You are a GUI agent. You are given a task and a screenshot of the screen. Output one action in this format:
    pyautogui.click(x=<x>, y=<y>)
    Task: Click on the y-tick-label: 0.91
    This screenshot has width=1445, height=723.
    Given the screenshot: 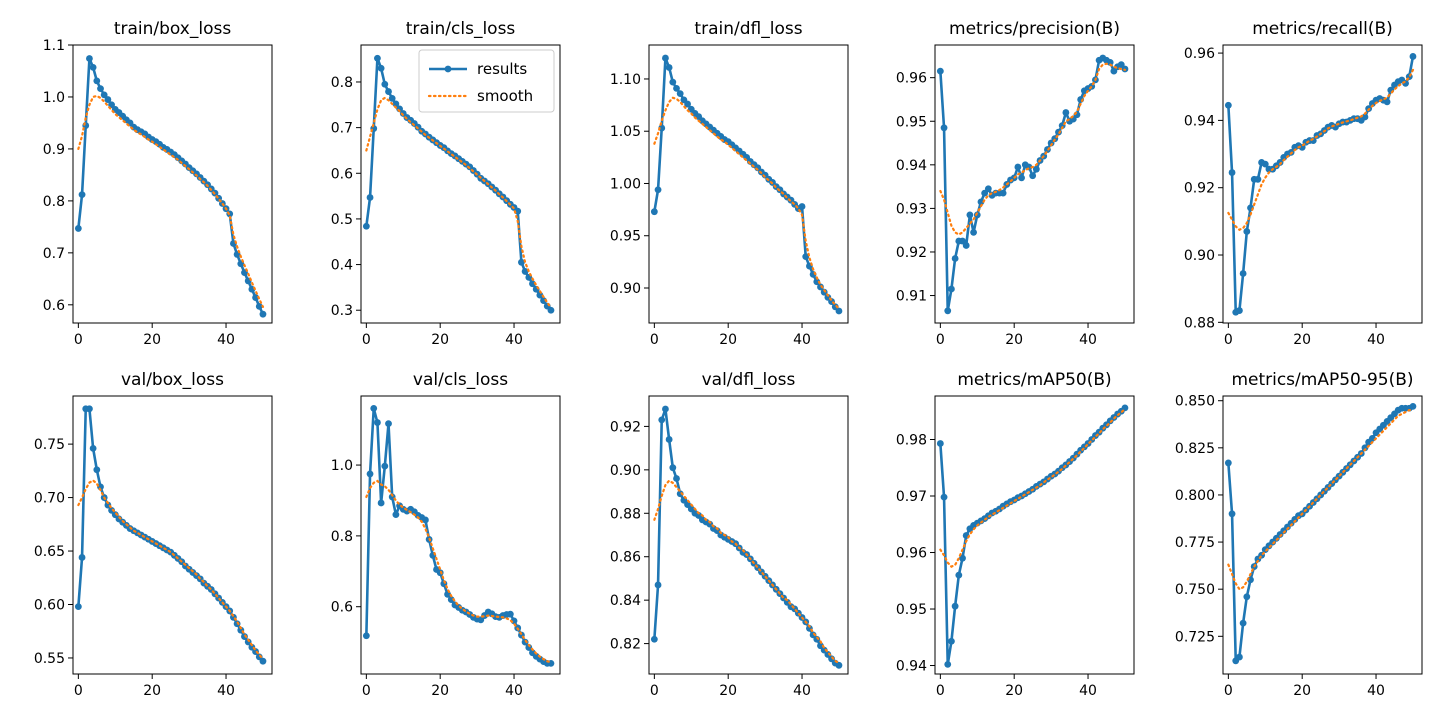 What is the action you would take?
    pyautogui.click(x=911, y=297)
    